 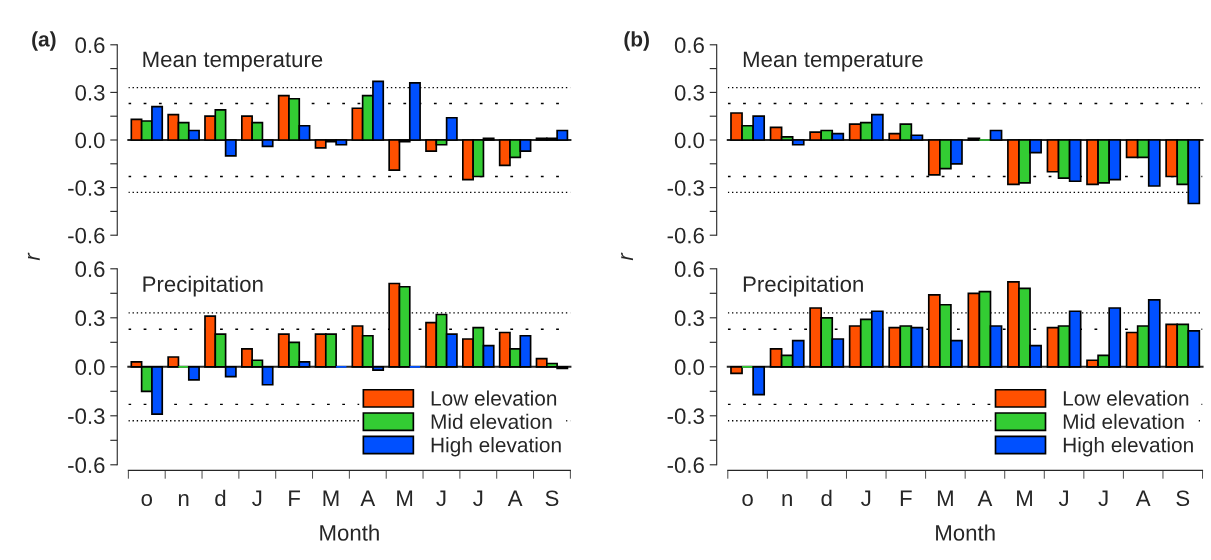 I want to click on text: (a), so click(x=44, y=41).